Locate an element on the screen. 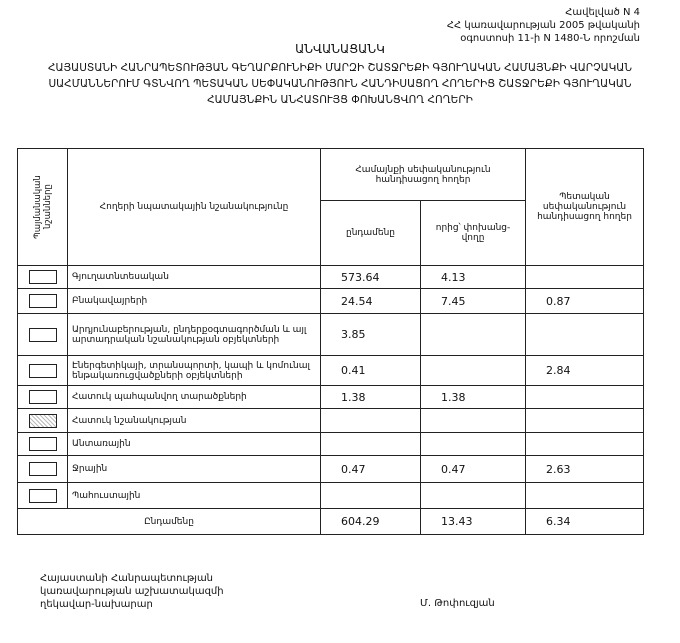 This screenshot has height=643, width=680. header-cell: որից՝ փոխանց-վողը is located at coordinates (473, 233).